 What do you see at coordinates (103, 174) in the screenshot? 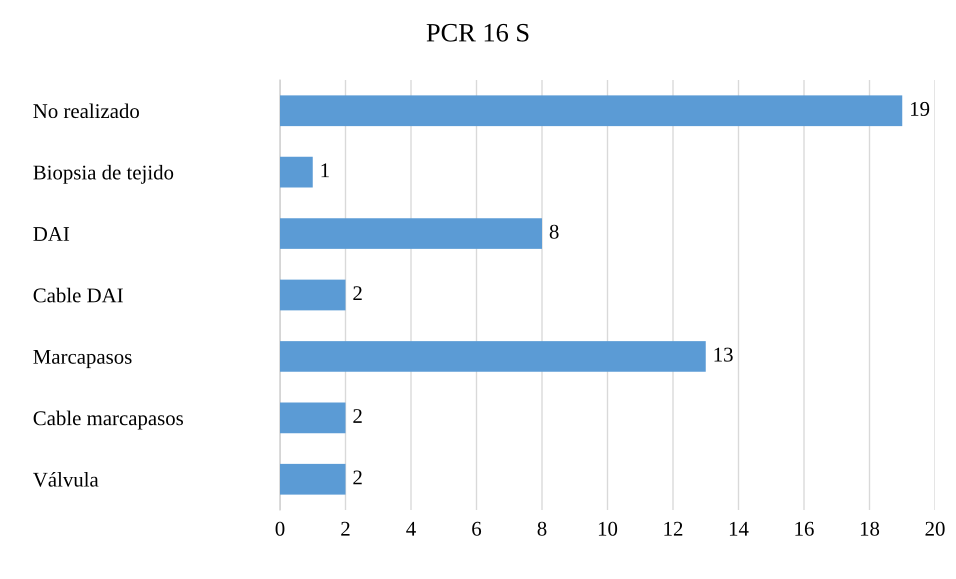
I see `y-tick-label: Biopsia de tejido` at bounding box center [103, 174].